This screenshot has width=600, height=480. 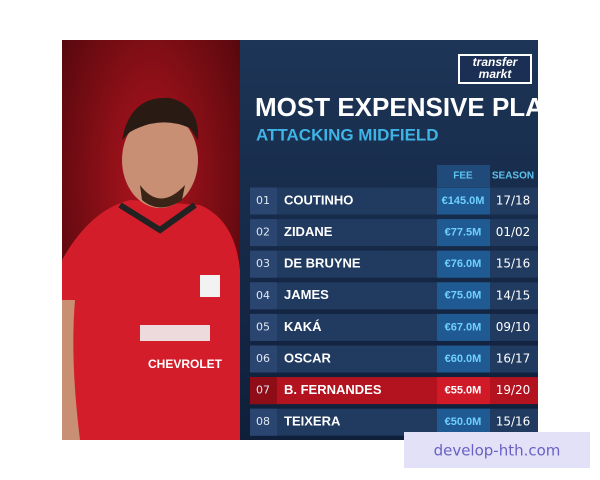 I want to click on fee: €77.5M, so click(x=463, y=233).